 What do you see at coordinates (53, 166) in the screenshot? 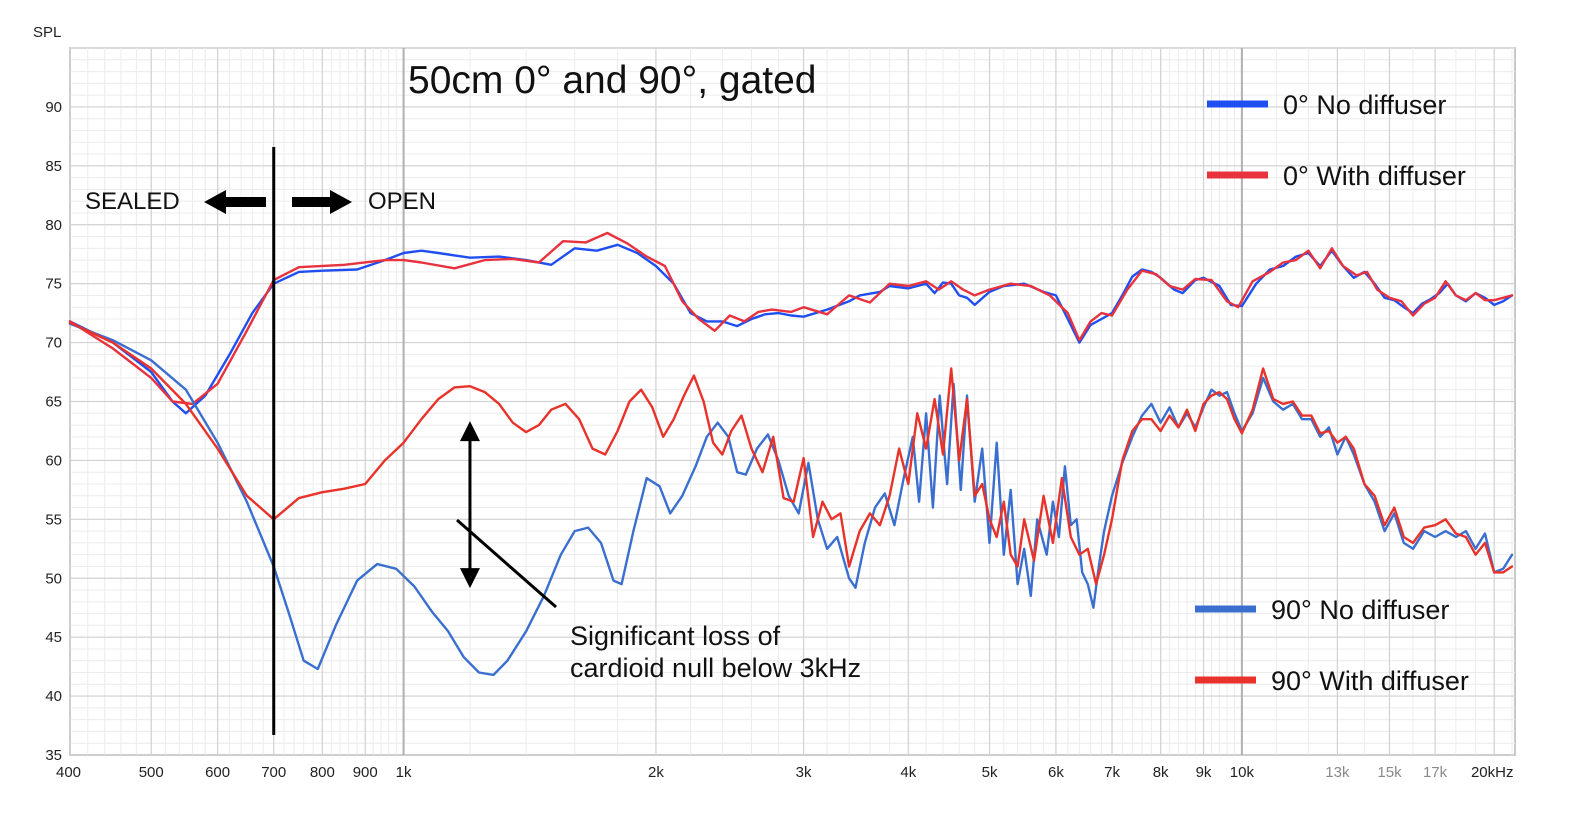
I see `y-tick-label: 85` at bounding box center [53, 166].